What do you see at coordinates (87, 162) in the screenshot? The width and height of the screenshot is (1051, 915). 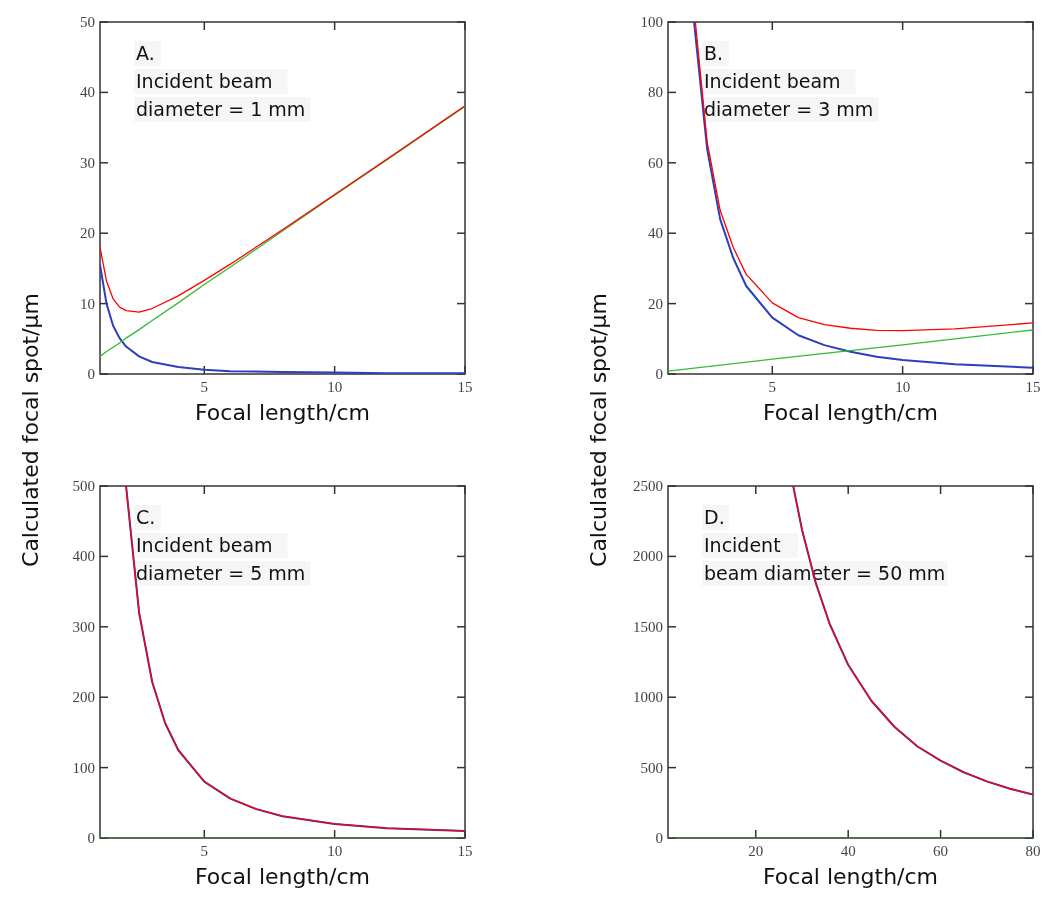 I see `y-tick-label: 30` at bounding box center [87, 162].